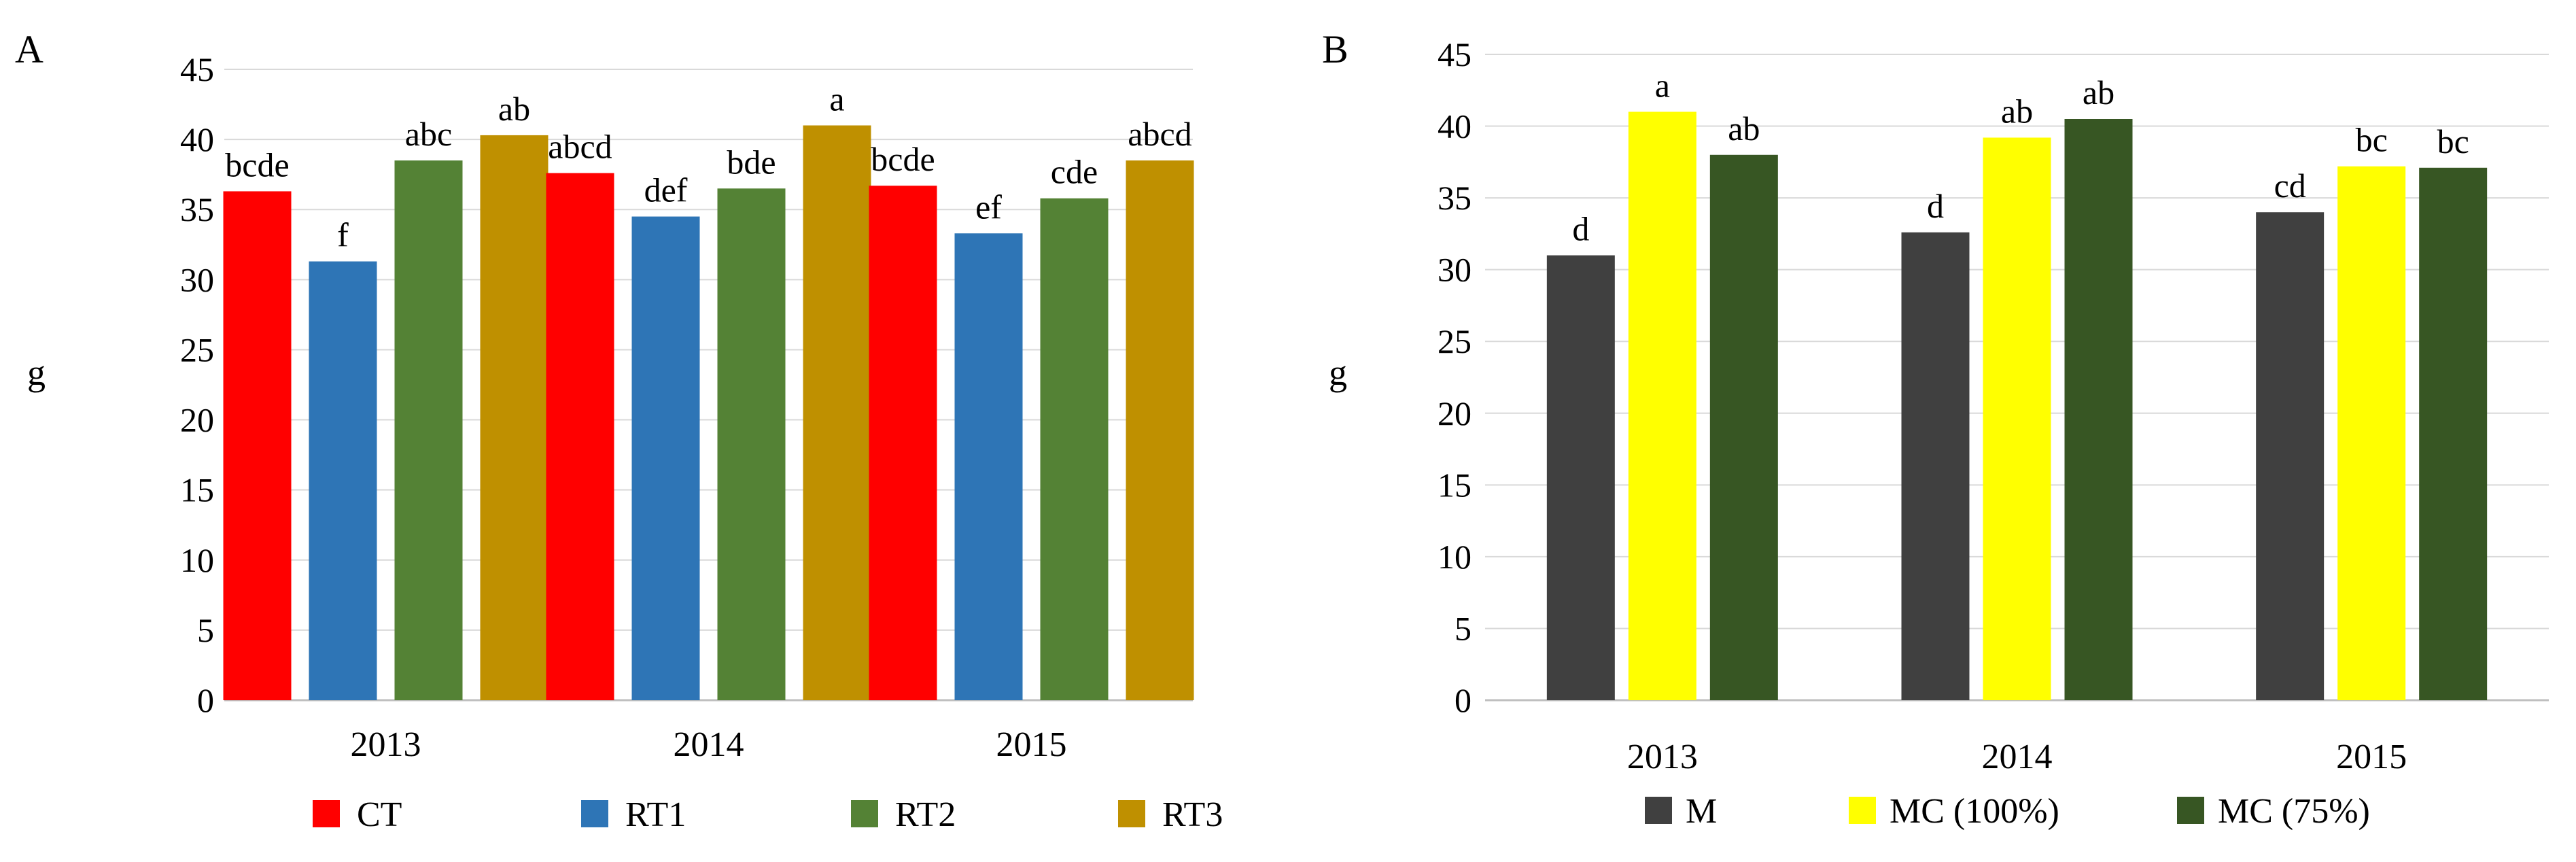  I want to click on significance-label: bde, so click(751, 162).